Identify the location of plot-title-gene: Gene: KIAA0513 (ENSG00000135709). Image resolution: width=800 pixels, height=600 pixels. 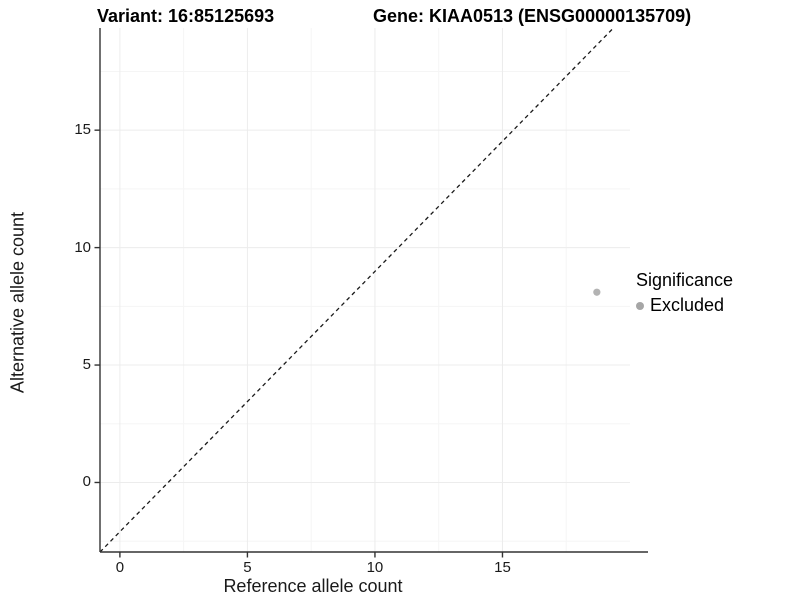
(532, 16).